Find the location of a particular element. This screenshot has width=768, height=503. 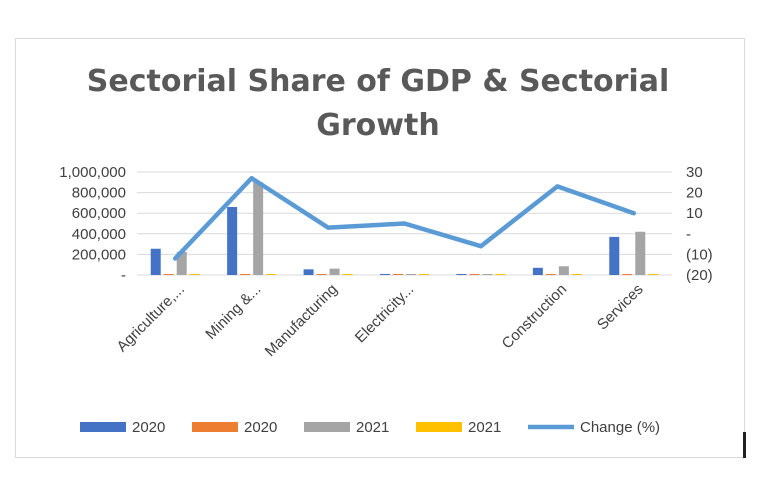

y-axis-left: - 200,000 400,000 600,000 800,000 1,000,000 is located at coordinates (92, 224).